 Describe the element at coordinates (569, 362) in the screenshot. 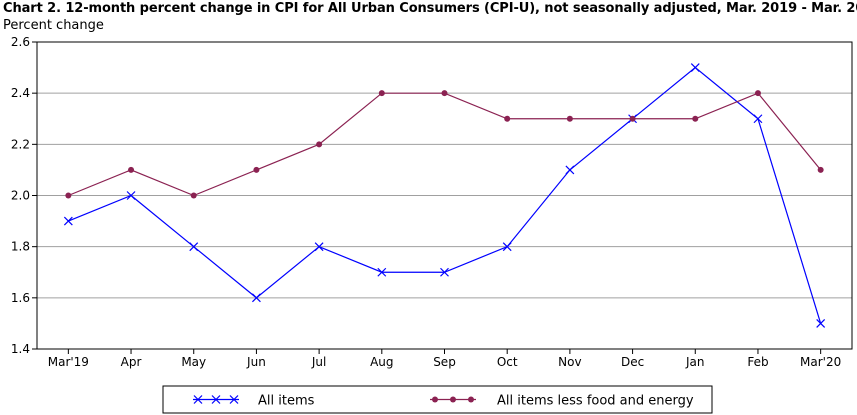

I see `x-tick-label: Nov` at that location.